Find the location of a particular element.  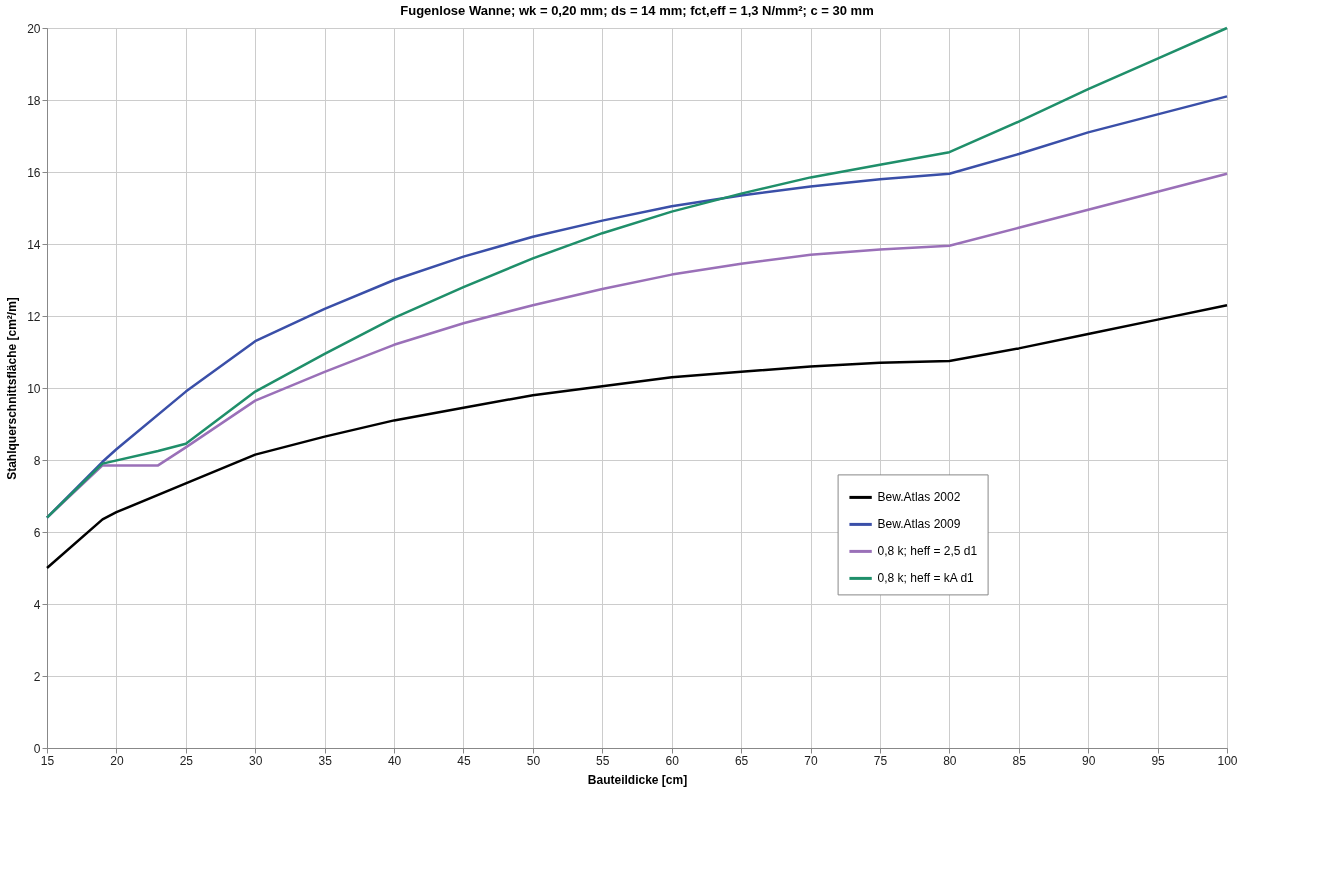

x-tick-label: 45 is located at coordinates (464, 760).